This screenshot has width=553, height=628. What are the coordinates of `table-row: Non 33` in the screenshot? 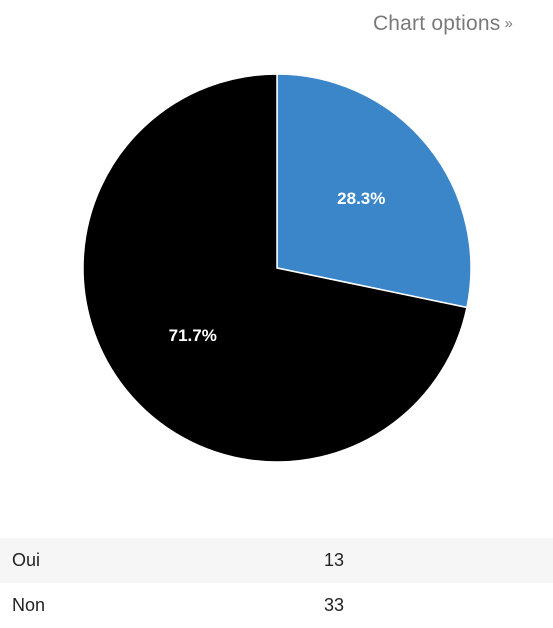 It's located at (276, 605).